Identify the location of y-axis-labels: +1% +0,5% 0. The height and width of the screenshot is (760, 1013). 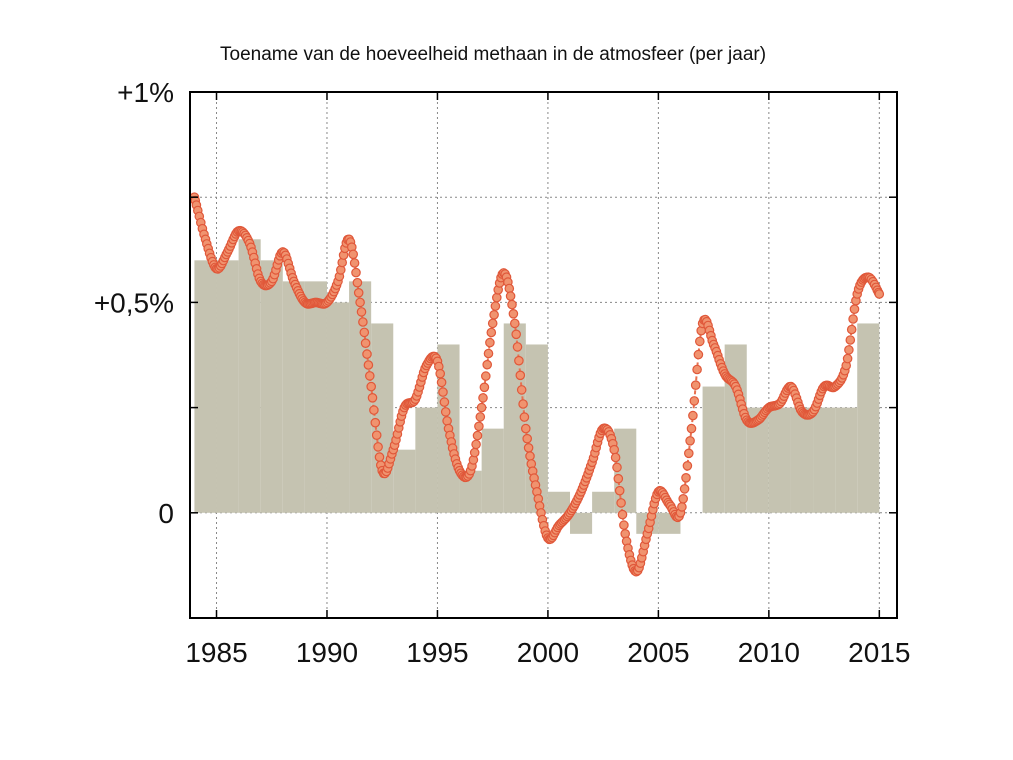
(134, 303).